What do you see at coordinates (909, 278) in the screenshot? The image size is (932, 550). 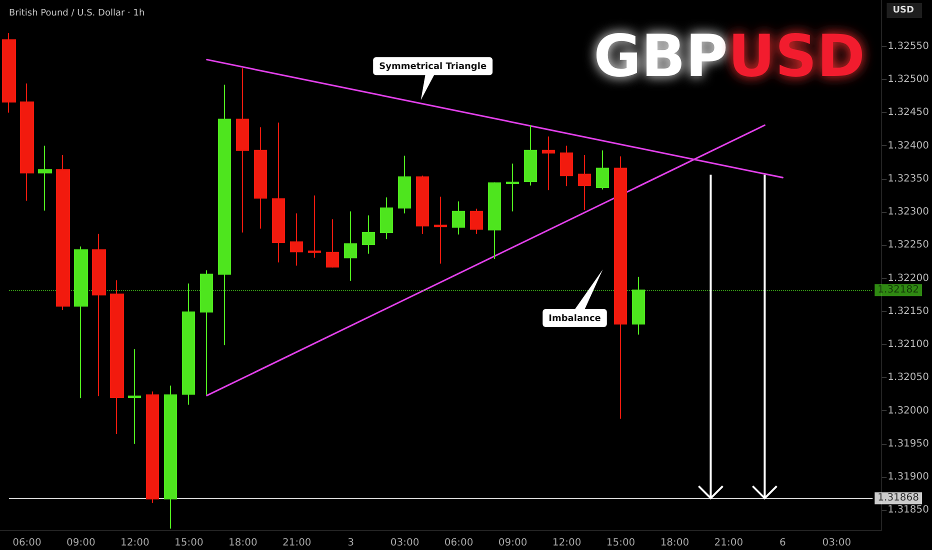 I see `y-tick-label: 1.32200` at bounding box center [909, 278].